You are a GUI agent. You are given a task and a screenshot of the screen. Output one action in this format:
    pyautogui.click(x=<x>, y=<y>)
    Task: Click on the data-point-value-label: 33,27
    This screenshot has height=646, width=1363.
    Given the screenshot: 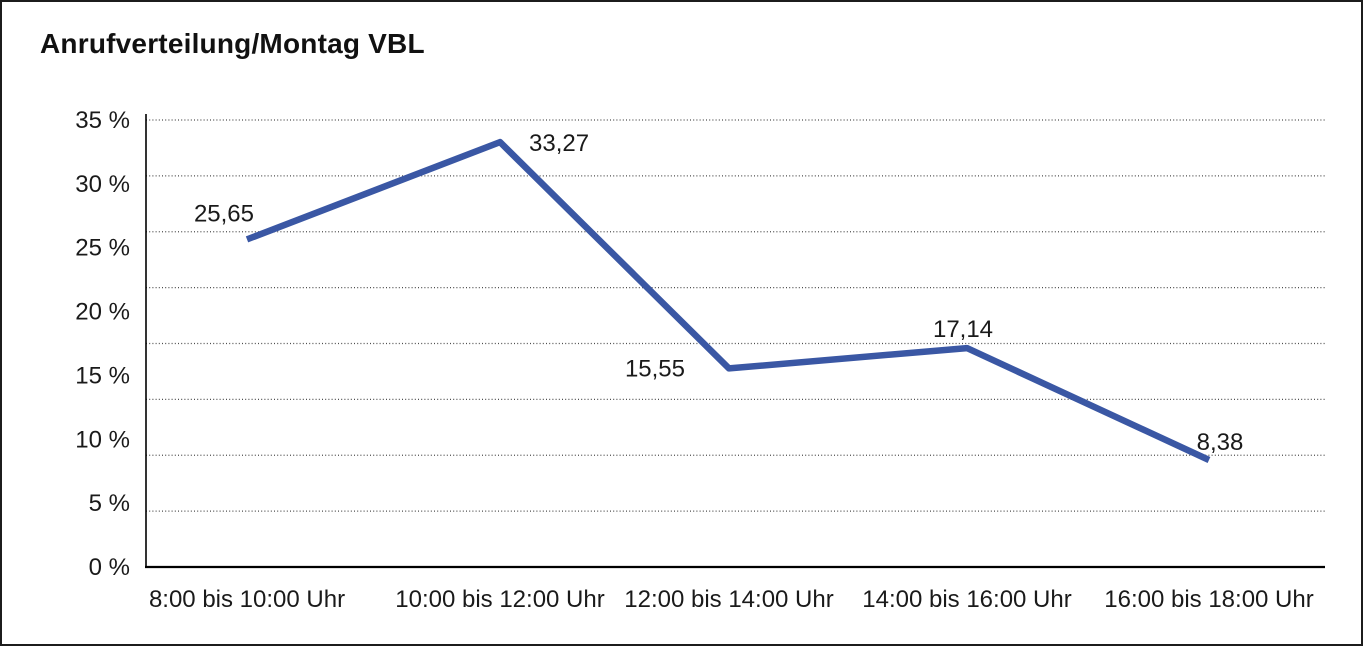 What is the action you would take?
    pyautogui.click(x=559, y=143)
    